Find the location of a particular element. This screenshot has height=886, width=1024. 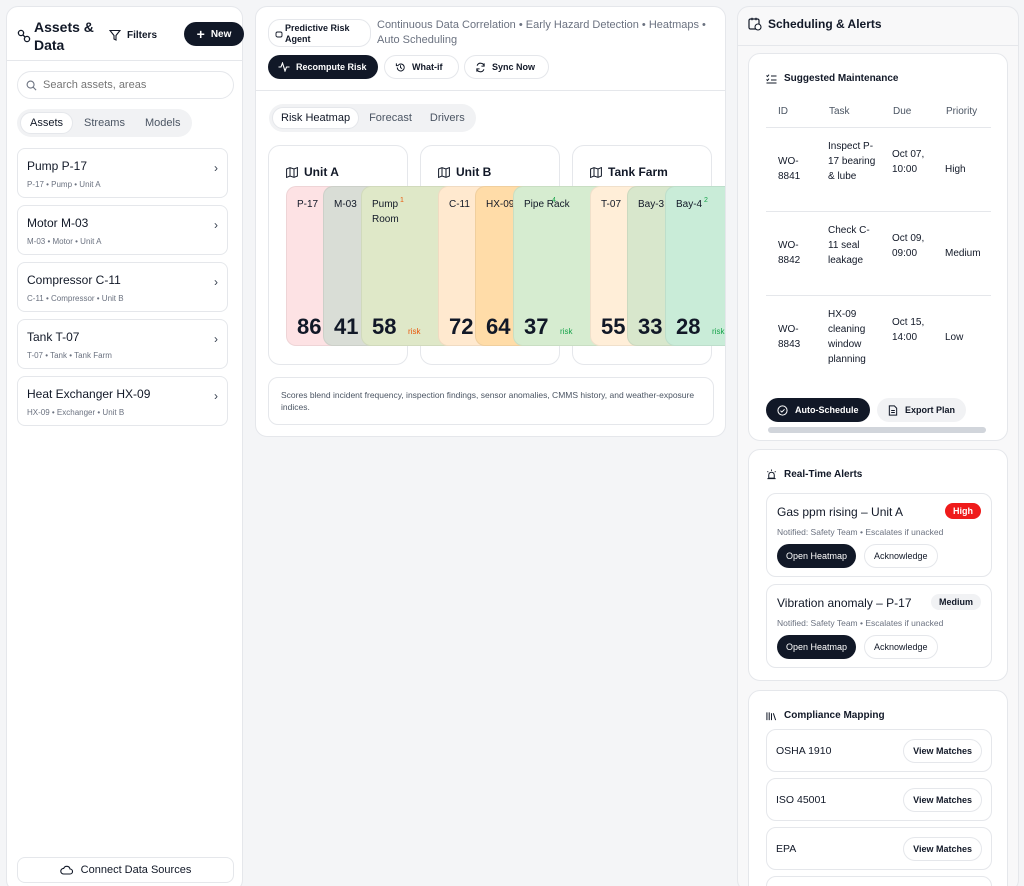

wo-id: WO-8841 is located at coordinates (789, 169).